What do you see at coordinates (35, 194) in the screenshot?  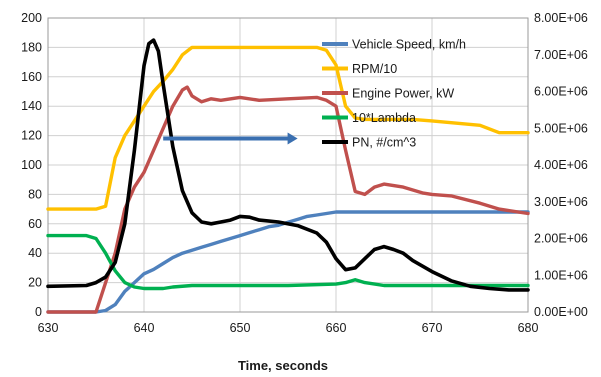 I see `y-tick-label: 80` at bounding box center [35, 194].